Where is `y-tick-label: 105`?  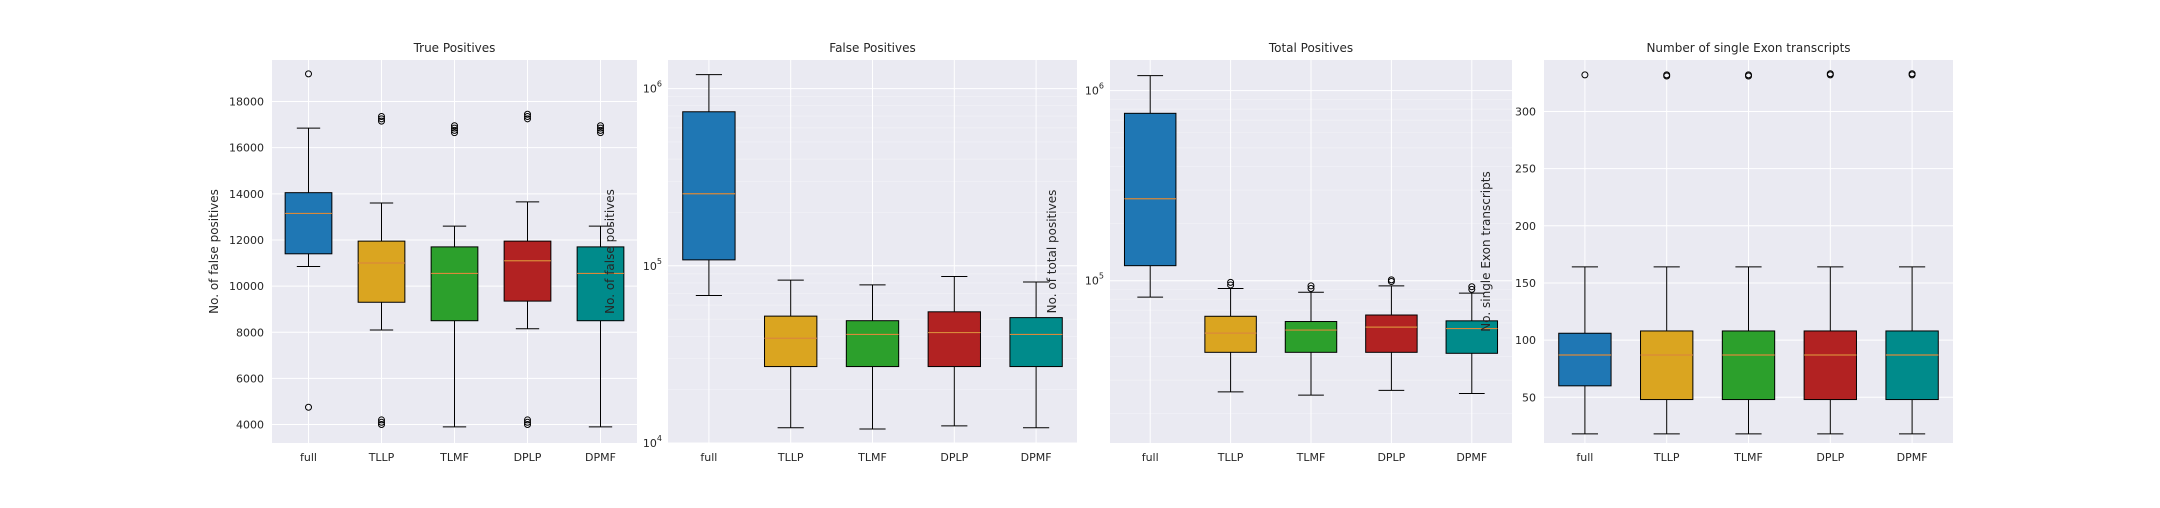
y-tick-label: 105 is located at coordinates (652, 265).